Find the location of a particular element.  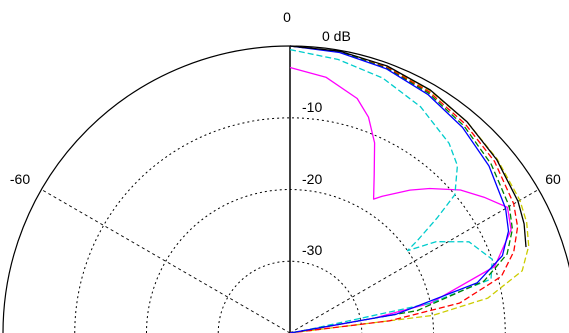

radial-label: -30 is located at coordinates (312, 250).